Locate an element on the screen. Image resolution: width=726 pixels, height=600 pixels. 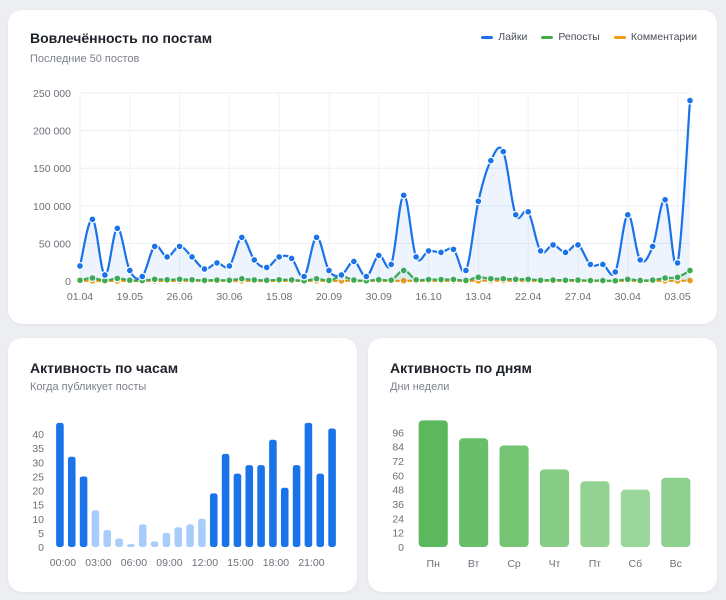
data-point-comments is located at coordinates (403, 280).